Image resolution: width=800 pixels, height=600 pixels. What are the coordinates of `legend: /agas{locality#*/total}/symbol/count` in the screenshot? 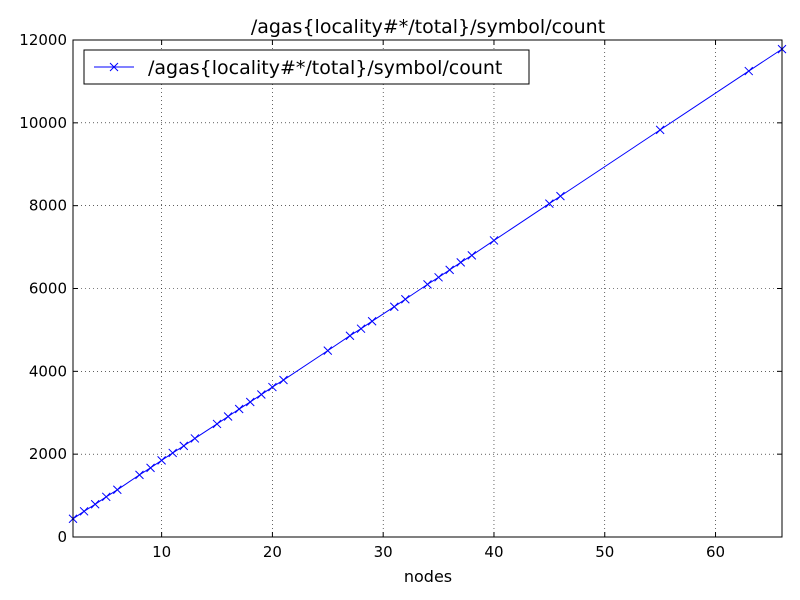 It's located at (306, 67).